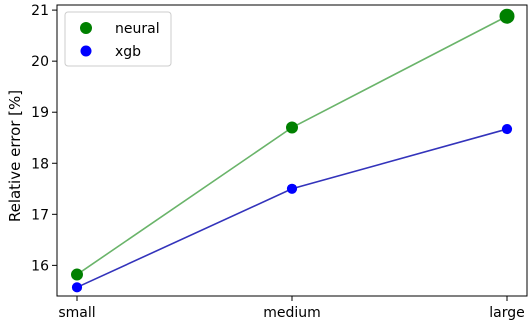 This screenshot has width=531, height=324. Describe the element at coordinates (40, 266) in the screenshot. I see `y-tick-label: 16` at that location.